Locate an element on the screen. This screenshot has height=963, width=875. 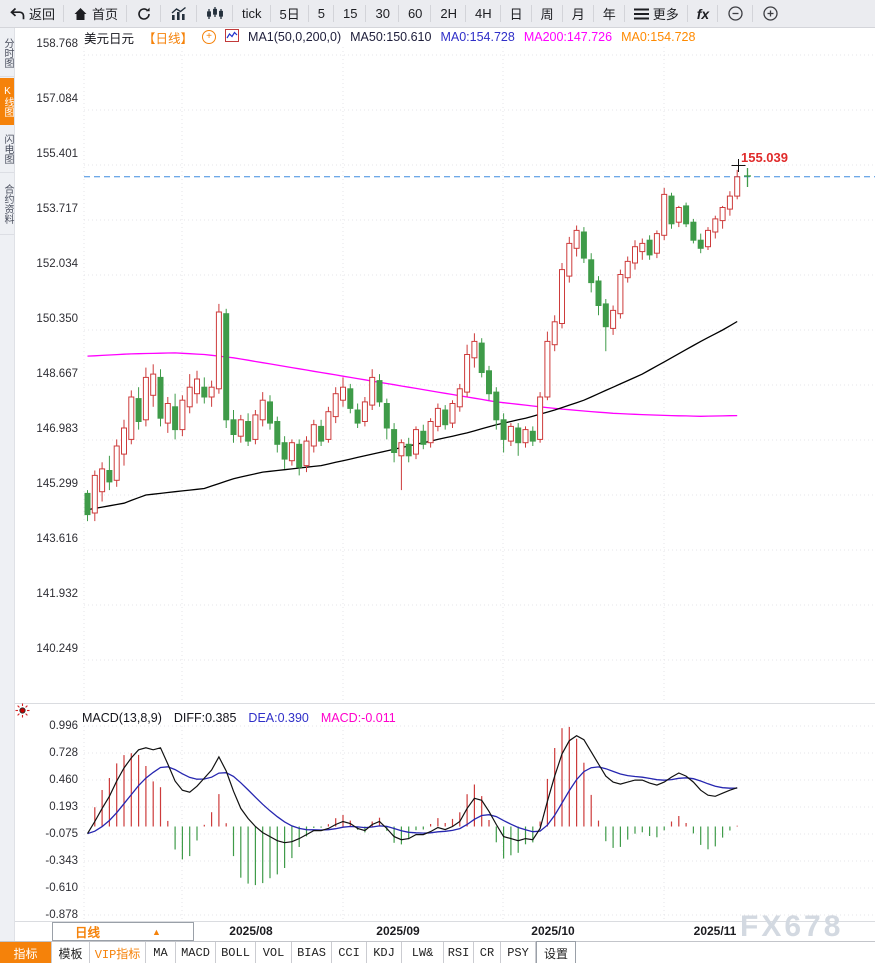
toolbar-label-tick: tick is located at coordinates (252, 13).